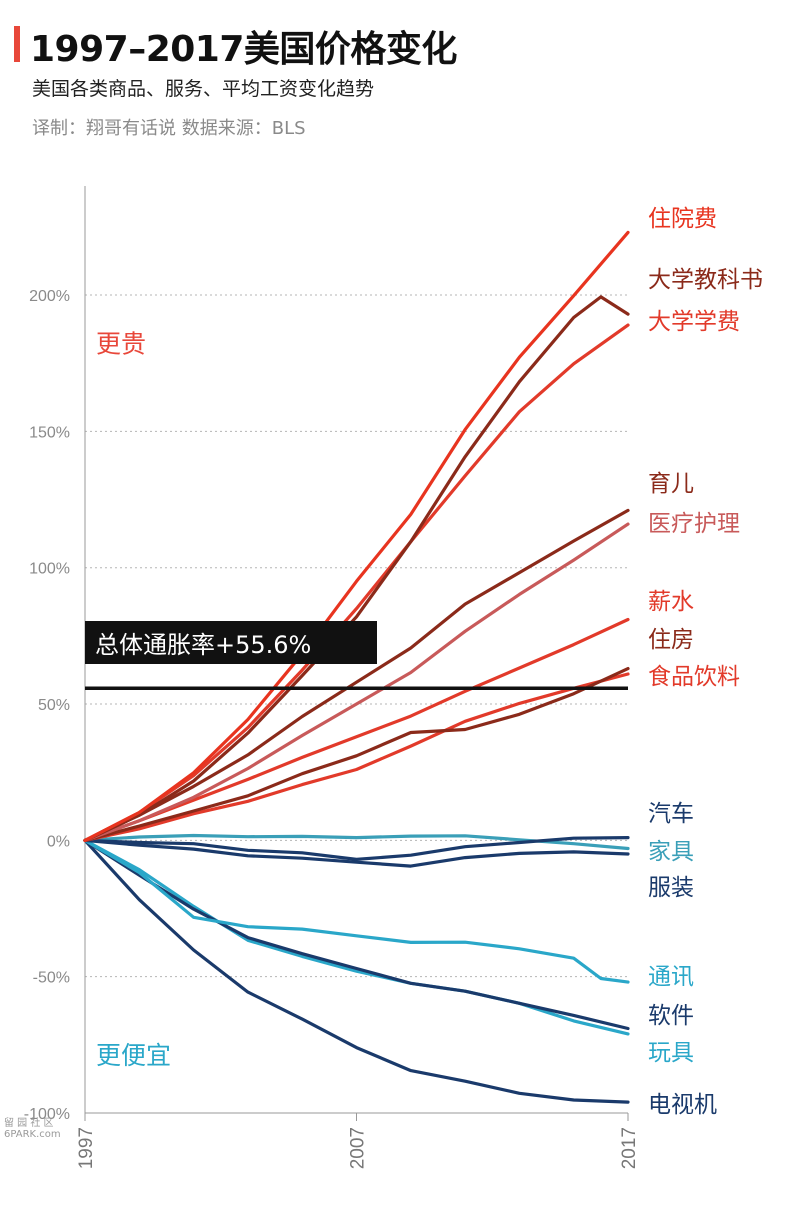  Describe the element at coordinates (671, 814) in the screenshot. I see `series-label: 汽车` at that location.